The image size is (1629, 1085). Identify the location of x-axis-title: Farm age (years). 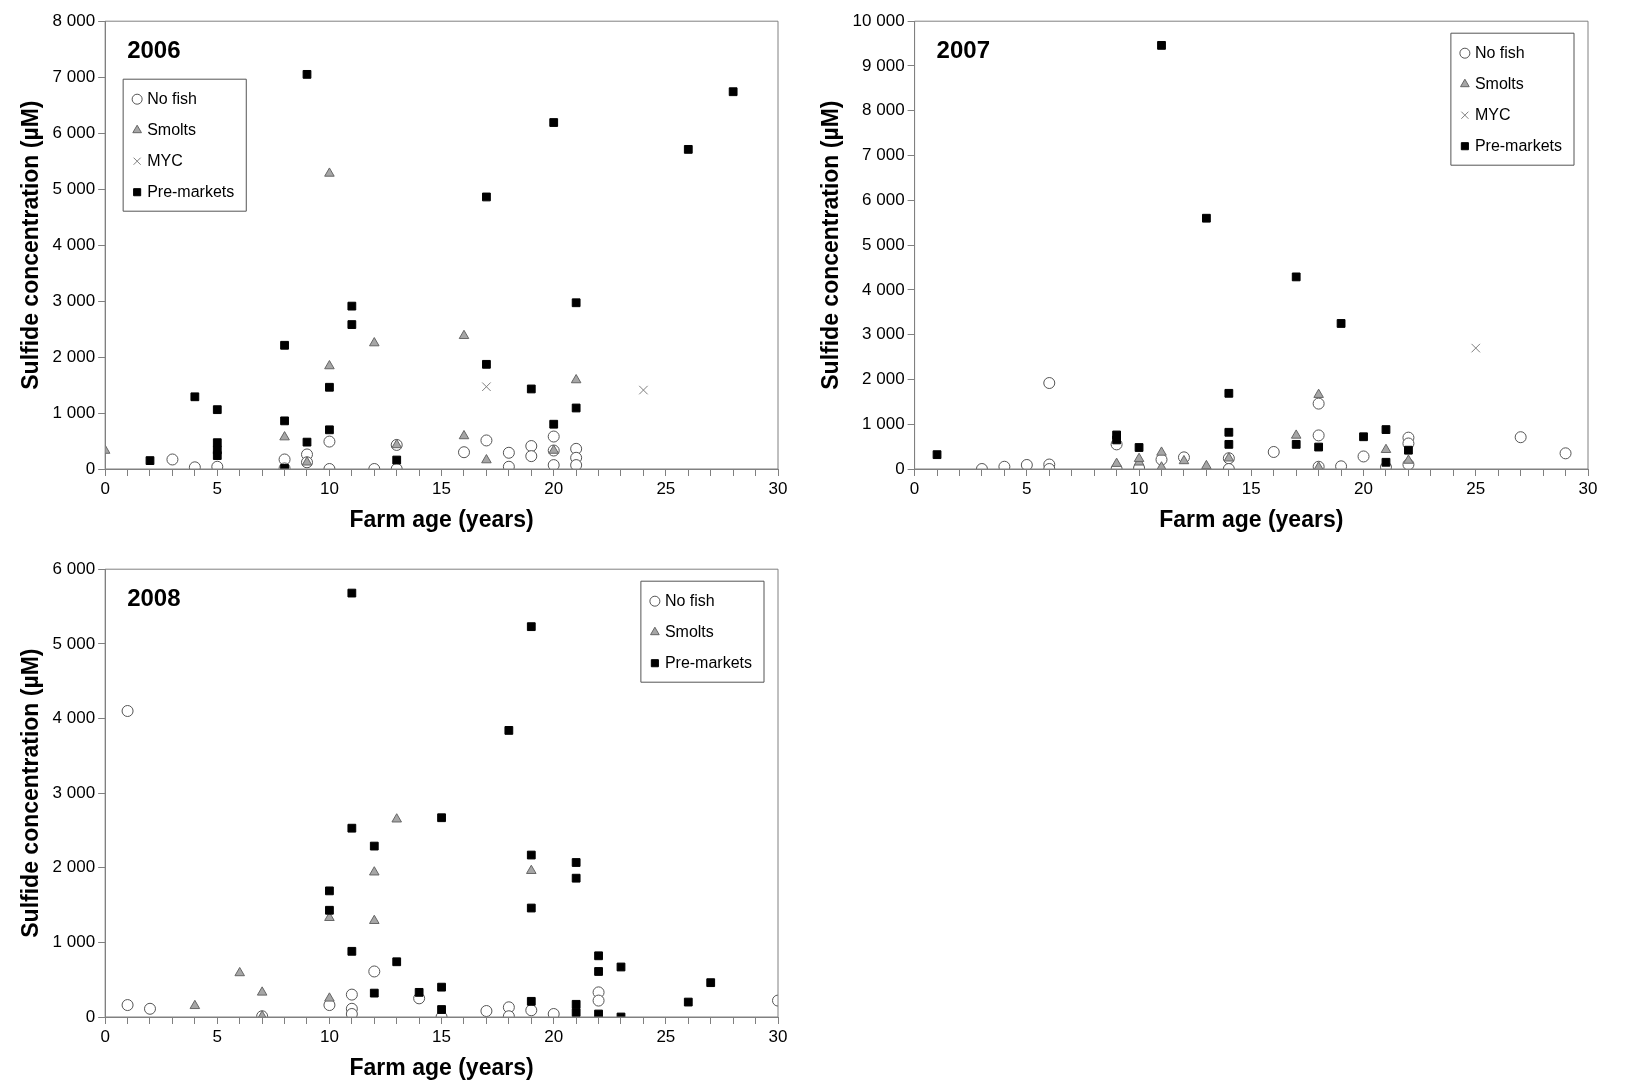
(441, 518).